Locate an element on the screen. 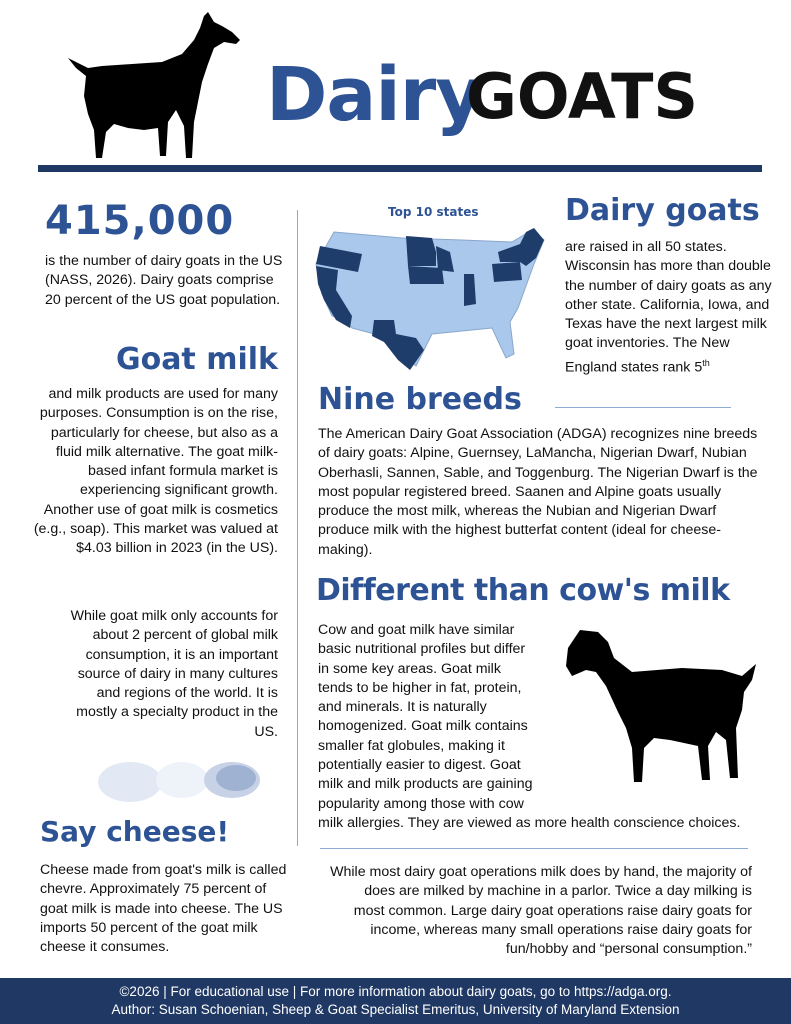 The height and width of the screenshot is (1024, 791). map-state-northeast is located at coordinates (521, 247).